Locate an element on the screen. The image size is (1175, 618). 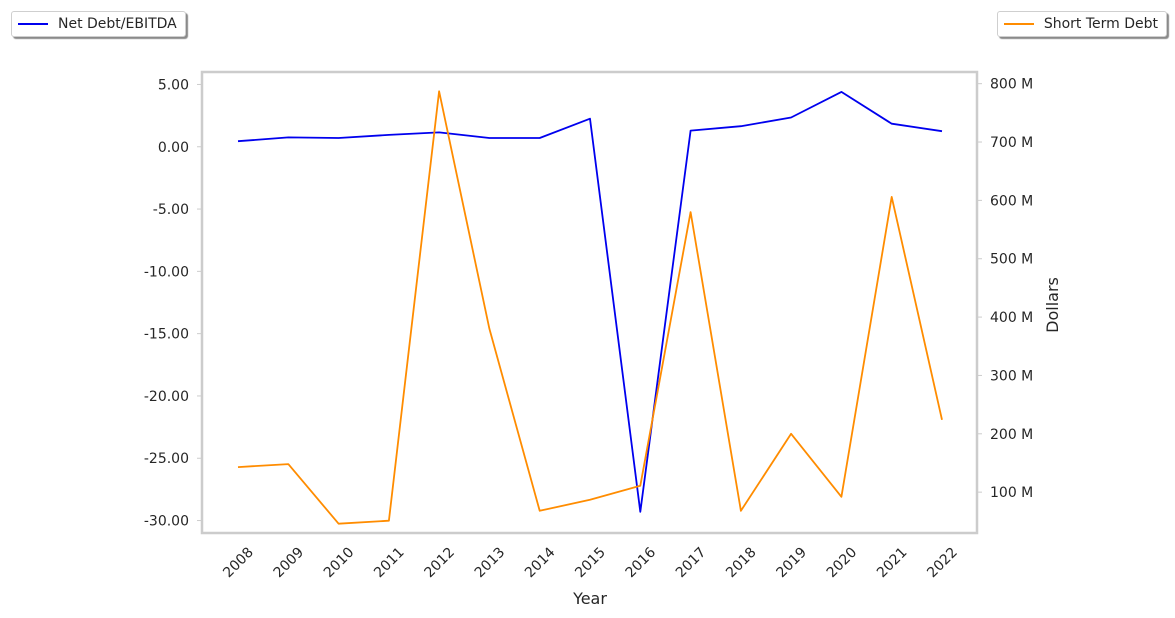
legend-label-short-term-debt: Short Term Debt is located at coordinates (1100, 24).